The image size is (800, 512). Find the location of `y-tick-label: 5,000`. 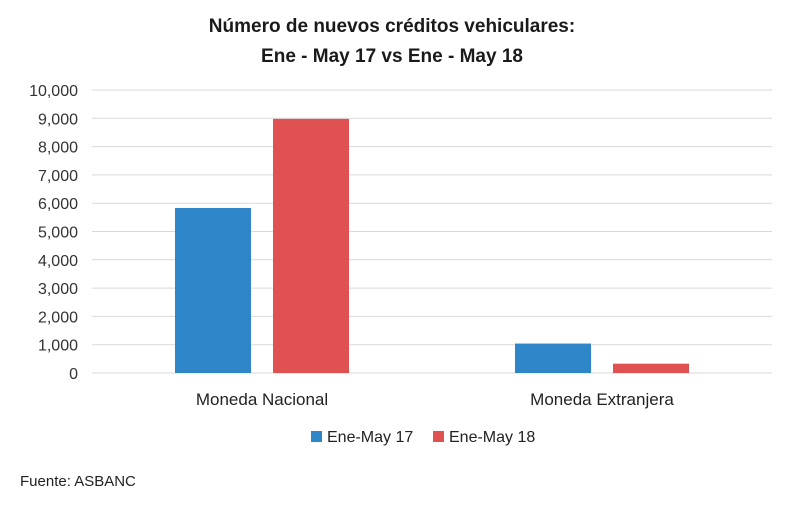

y-tick-label: 5,000 is located at coordinates (58, 233).